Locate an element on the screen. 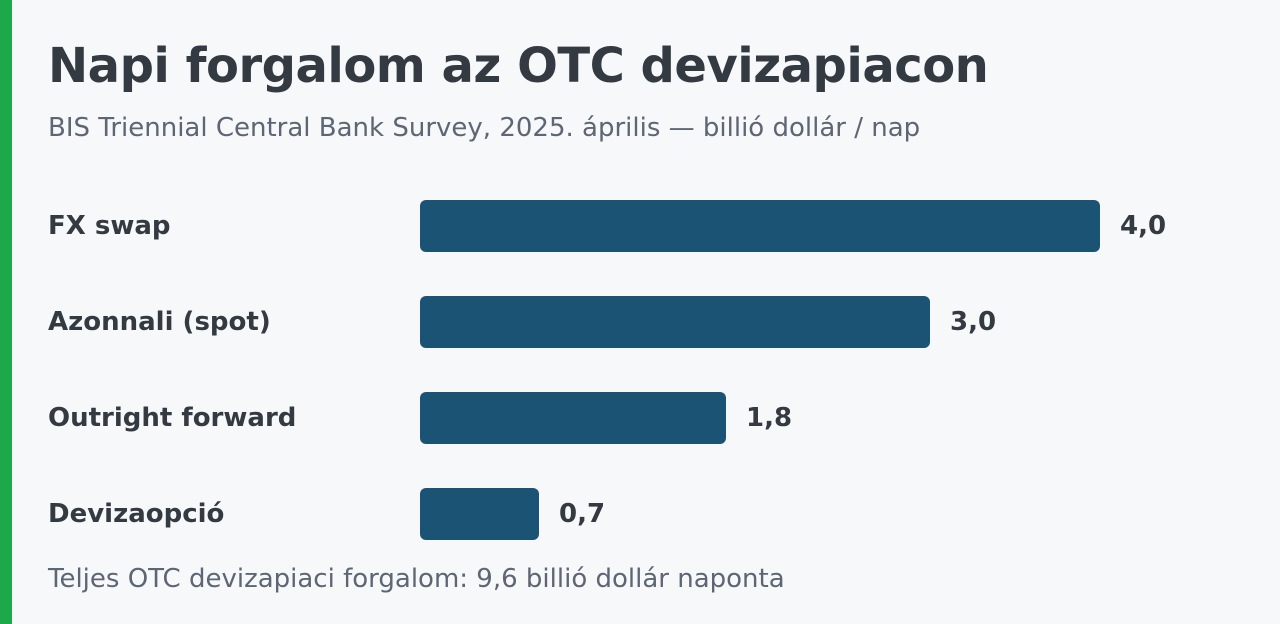 Image resolution: width=1280 pixels, height=624 pixels. category-label: FX swap is located at coordinates (109, 226).